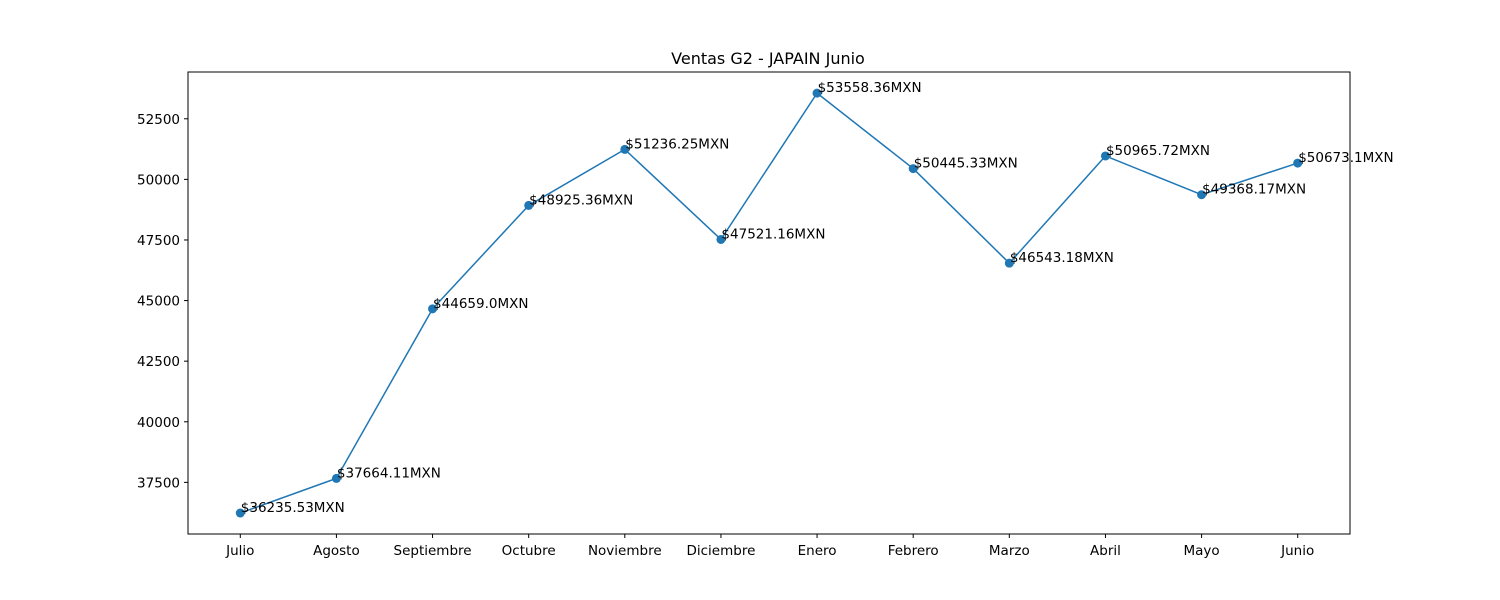 The image size is (1500, 600). Describe the element at coordinates (158, 423) in the screenshot. I see `y-tick-label: 40000` at that location.